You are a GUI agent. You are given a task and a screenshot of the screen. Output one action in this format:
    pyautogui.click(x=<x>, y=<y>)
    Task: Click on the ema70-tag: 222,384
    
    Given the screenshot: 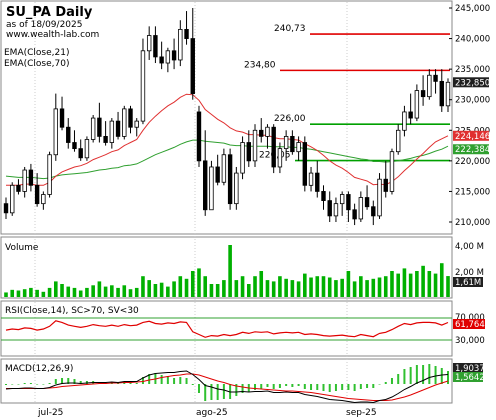 What is the action you would take?
    pyautogui.click(x=472, y=150)
    